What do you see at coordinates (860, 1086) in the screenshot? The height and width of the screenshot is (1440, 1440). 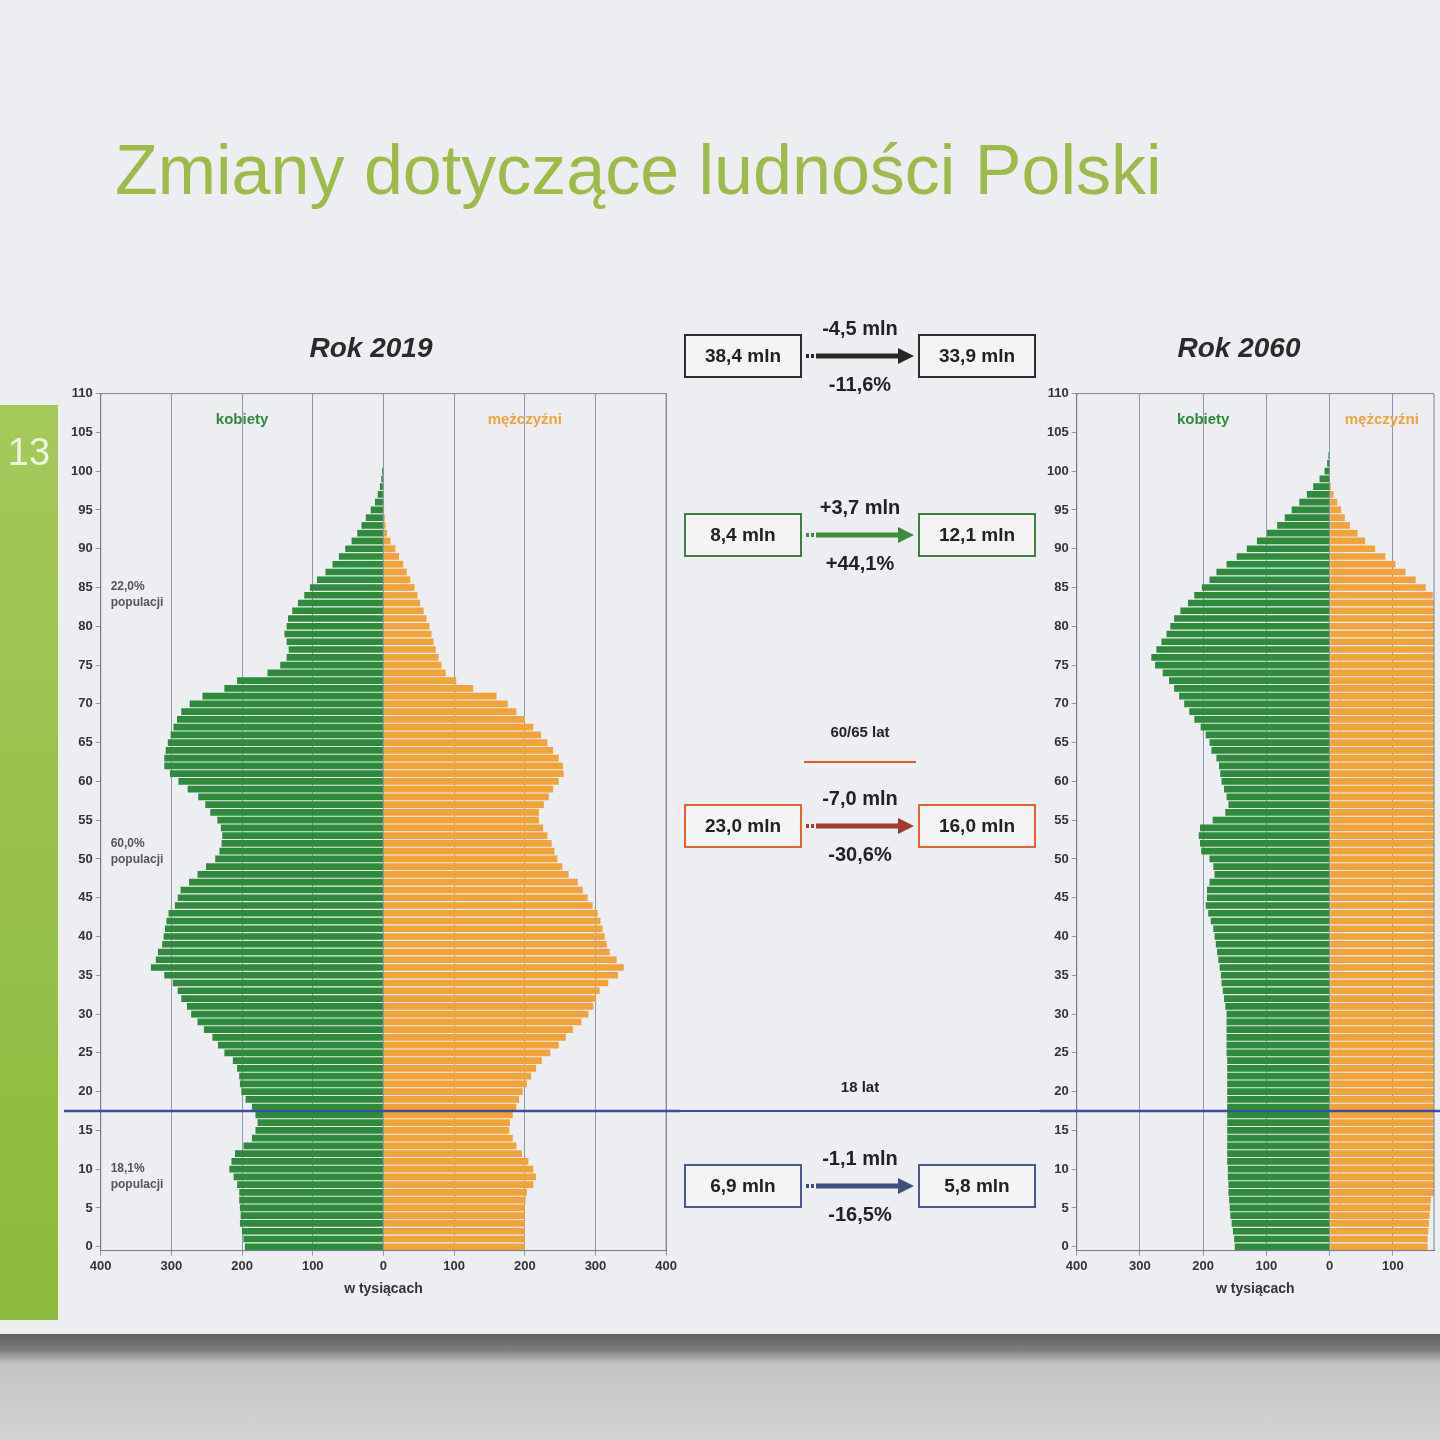 I see `text: 18 lat` at bounding box center [860, 1086].